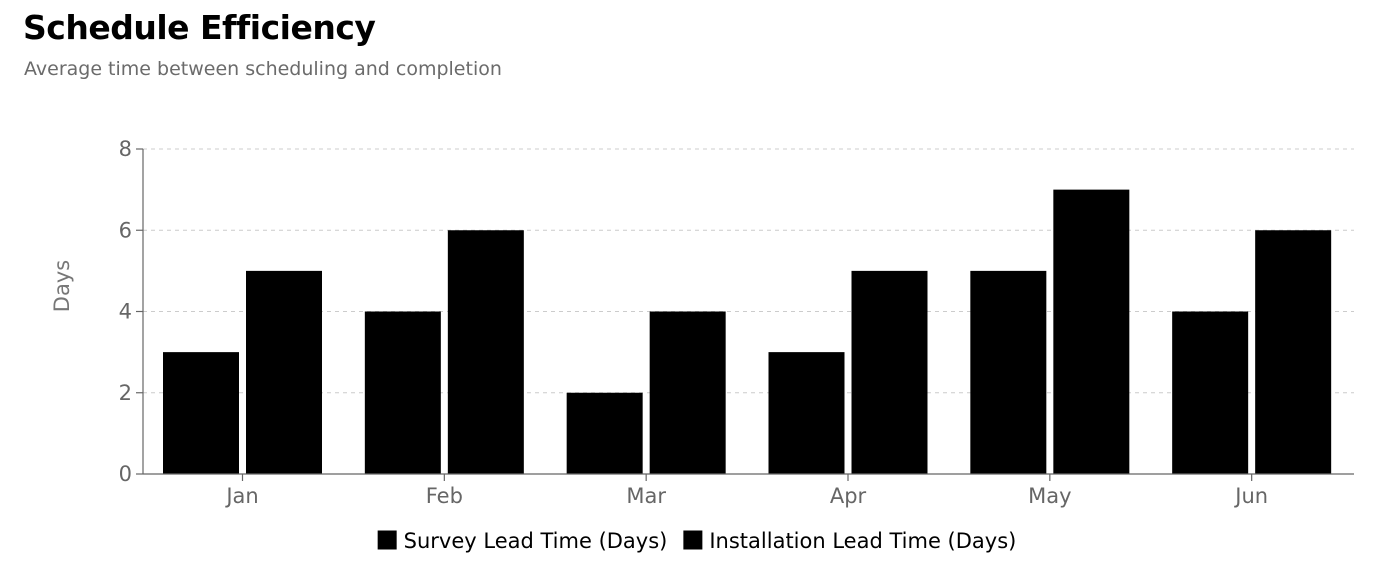 The image size is (1384, 586). I want to click on y-tick-label: 4, so click(125, 312).